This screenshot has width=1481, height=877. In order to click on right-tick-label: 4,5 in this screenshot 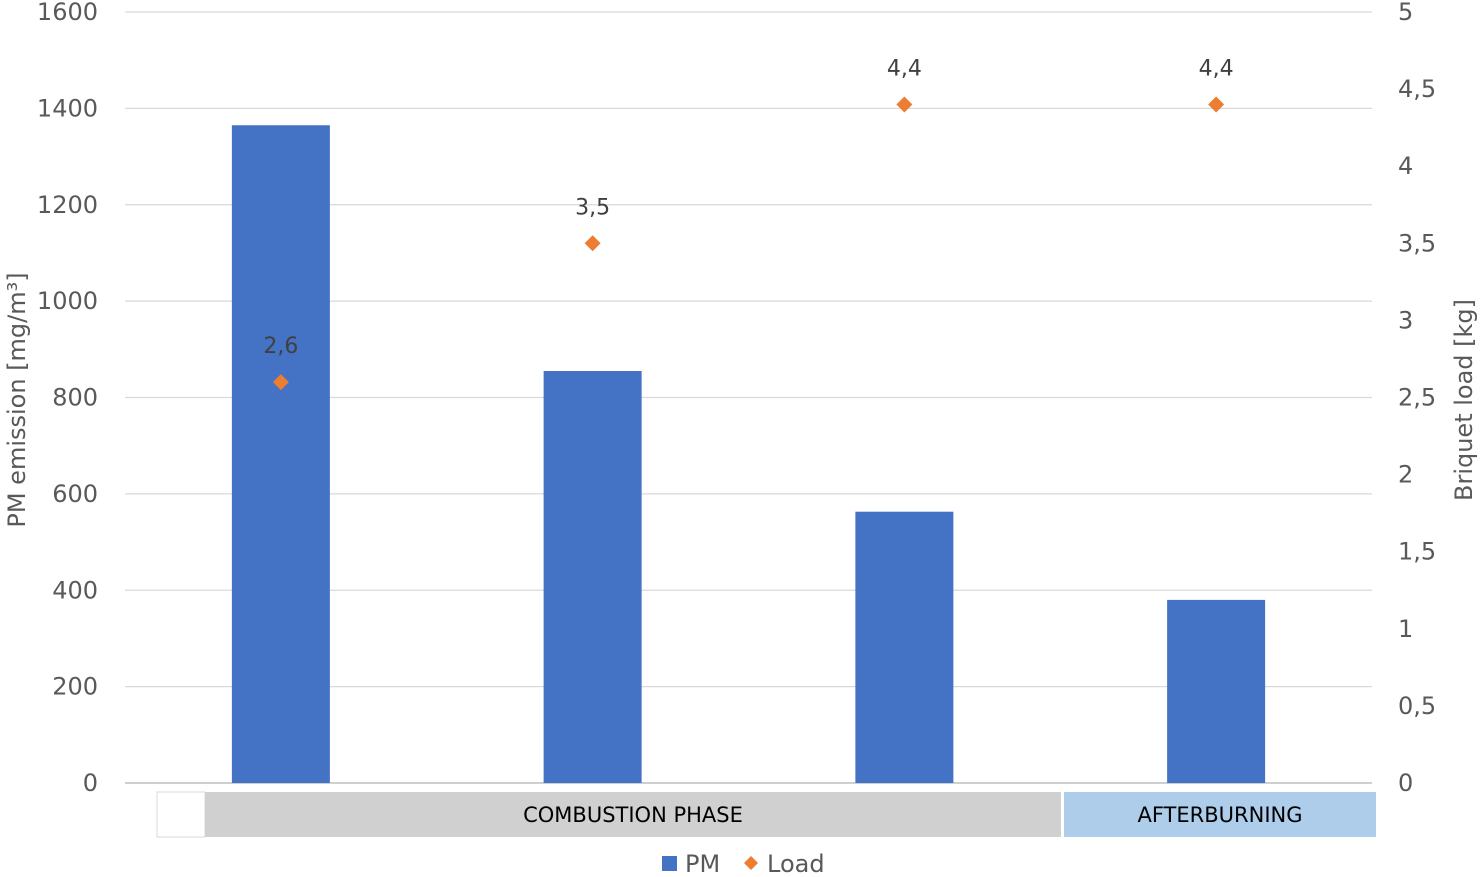, I will do `click(1417, 89)`.